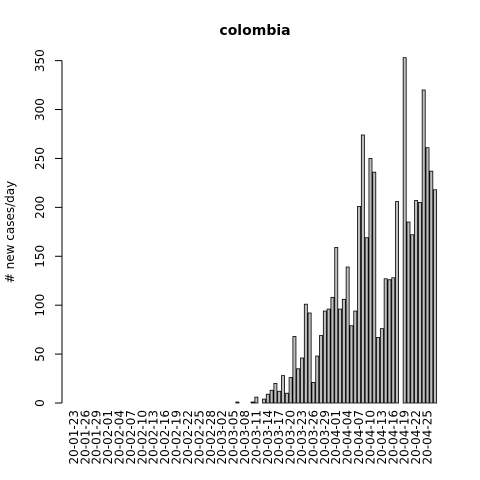 This screenshot has height=480, width=480. I want to click on x-tick-label: 20-03-14, so click(268, 437).